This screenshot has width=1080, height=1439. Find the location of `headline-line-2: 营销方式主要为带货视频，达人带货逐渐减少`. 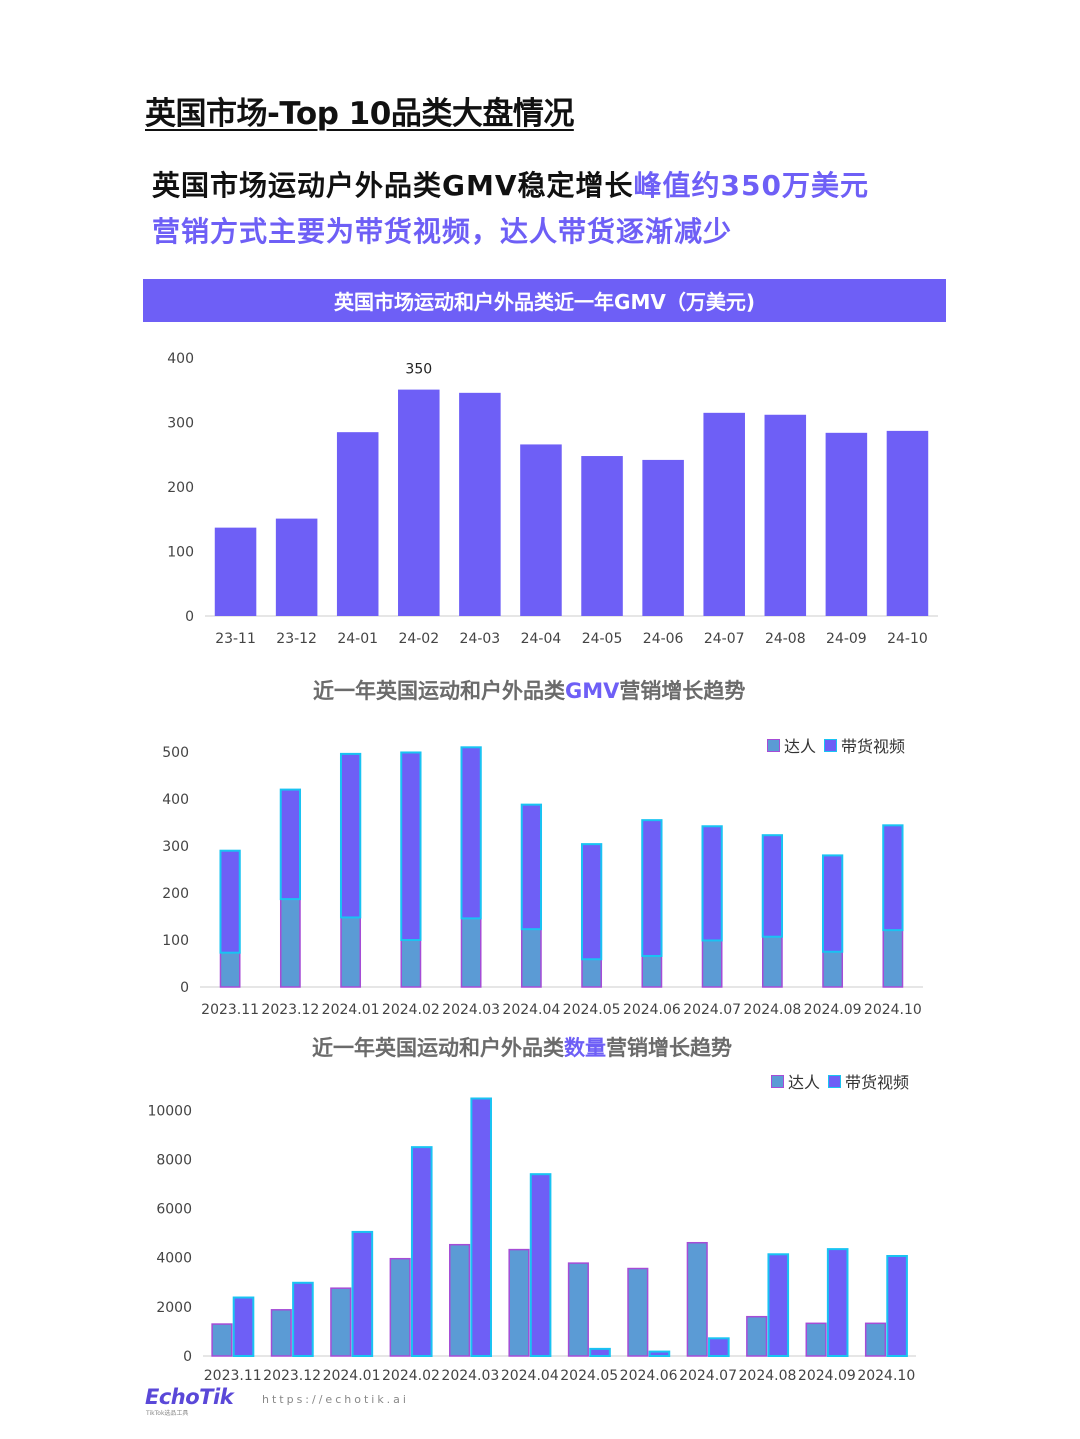

headline-line-2: 营销方式主要为带货视频，达人带货逐渐减少 is located at coordinates (442, 231).